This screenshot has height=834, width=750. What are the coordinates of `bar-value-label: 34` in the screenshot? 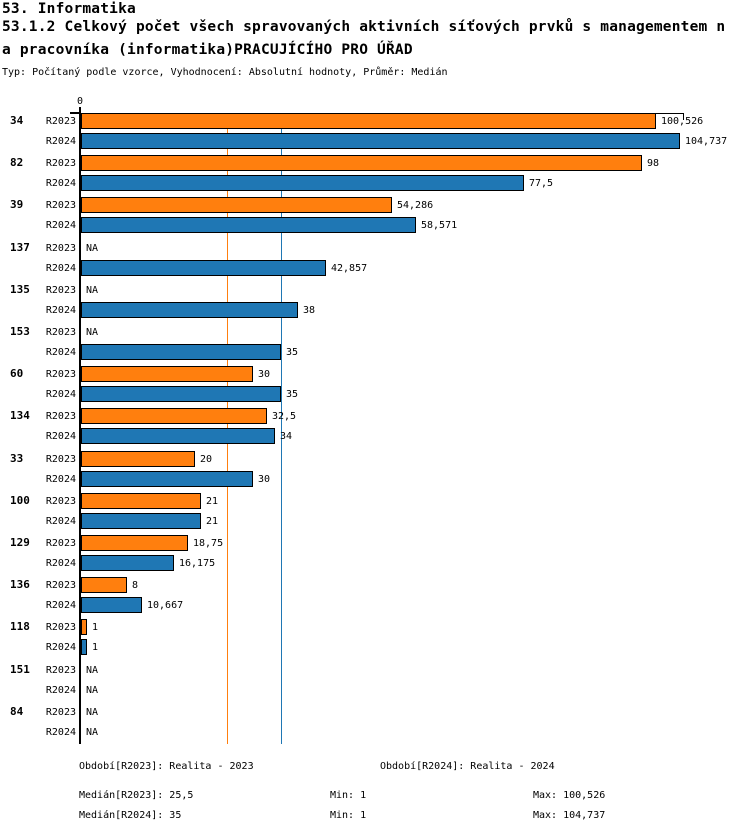 It's located at (286, 436).